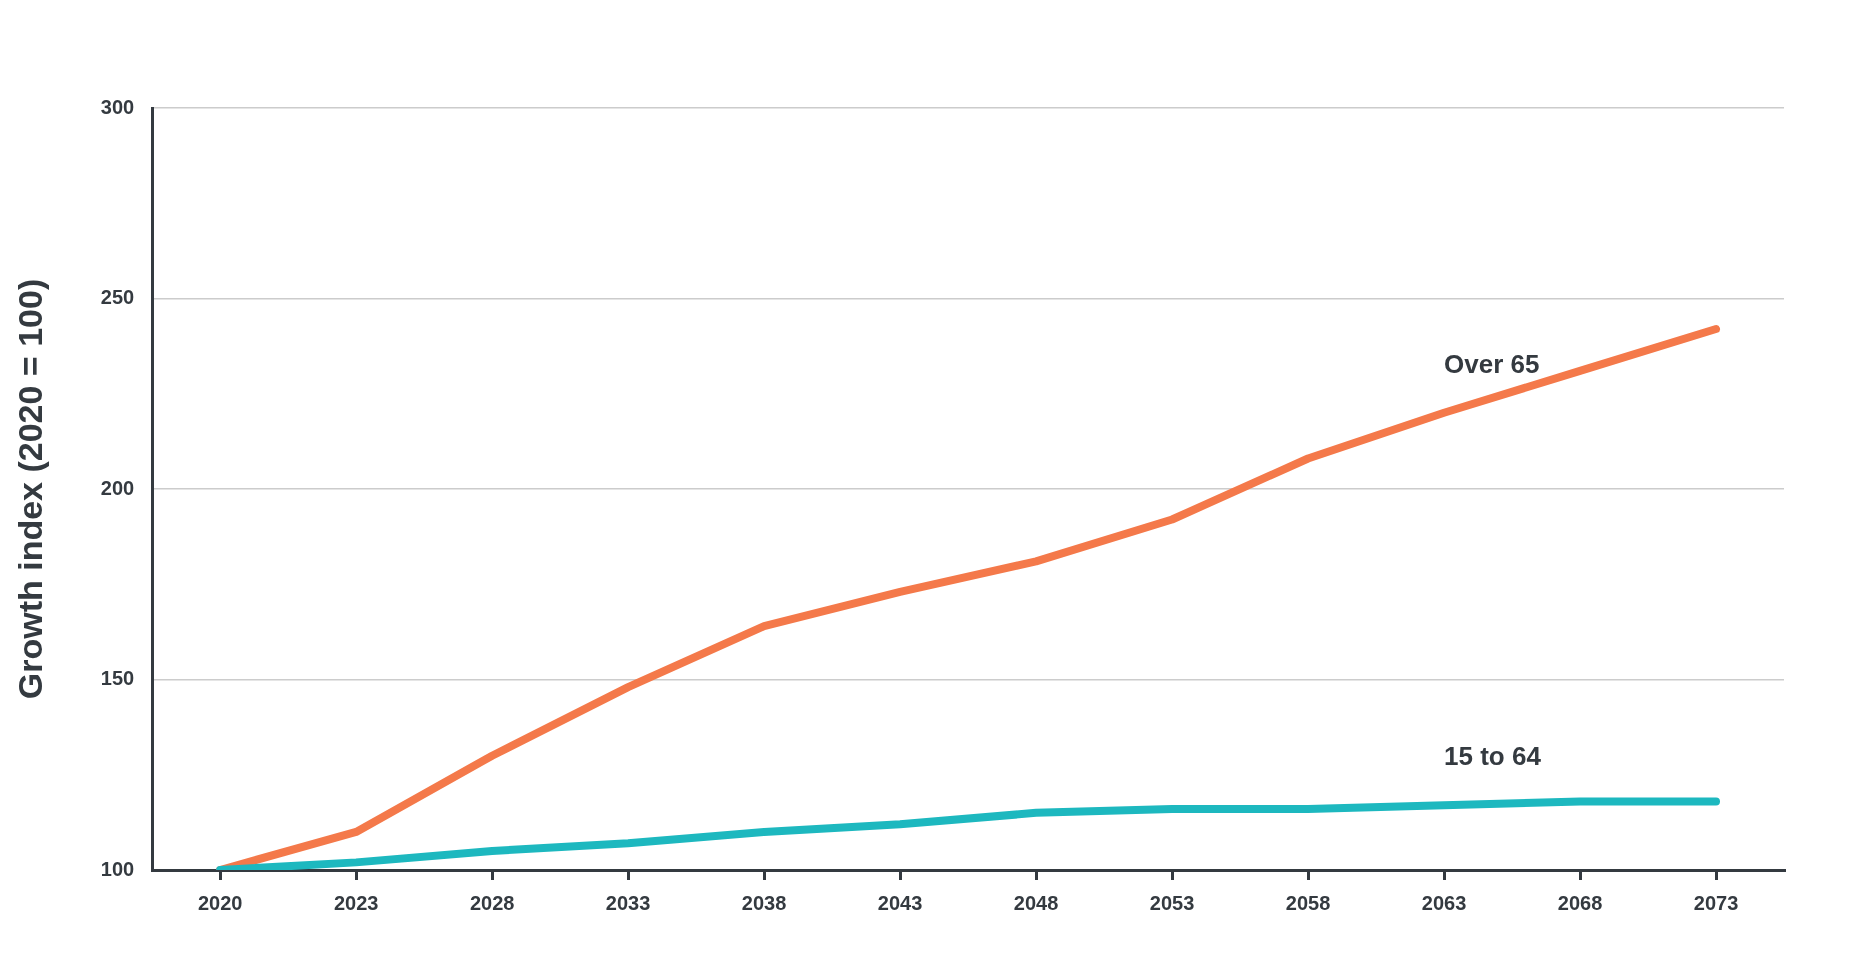 This screenshot has height=964, width=1872. I want to click on x-tick-label: 2058, so click(1308, 902).